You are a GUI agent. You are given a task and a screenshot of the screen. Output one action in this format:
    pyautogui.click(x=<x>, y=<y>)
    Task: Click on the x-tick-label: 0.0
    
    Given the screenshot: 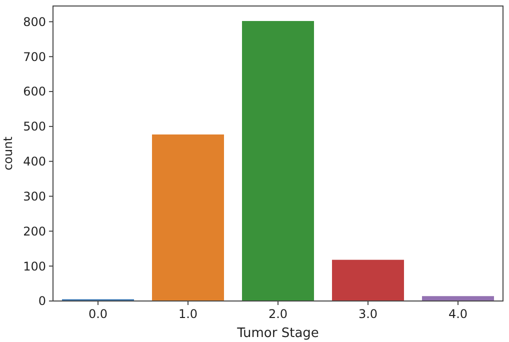 What is the action you would take?
    pyautogui.click(x=98, y=314)
    